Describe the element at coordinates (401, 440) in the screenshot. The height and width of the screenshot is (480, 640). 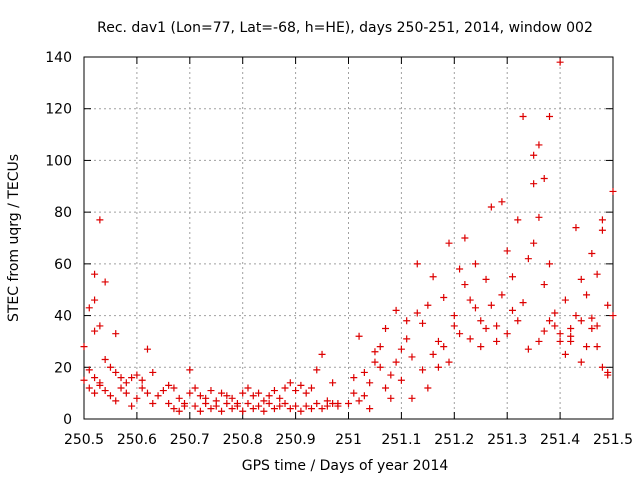
I see `x-tick-label: 251.1` at that location.